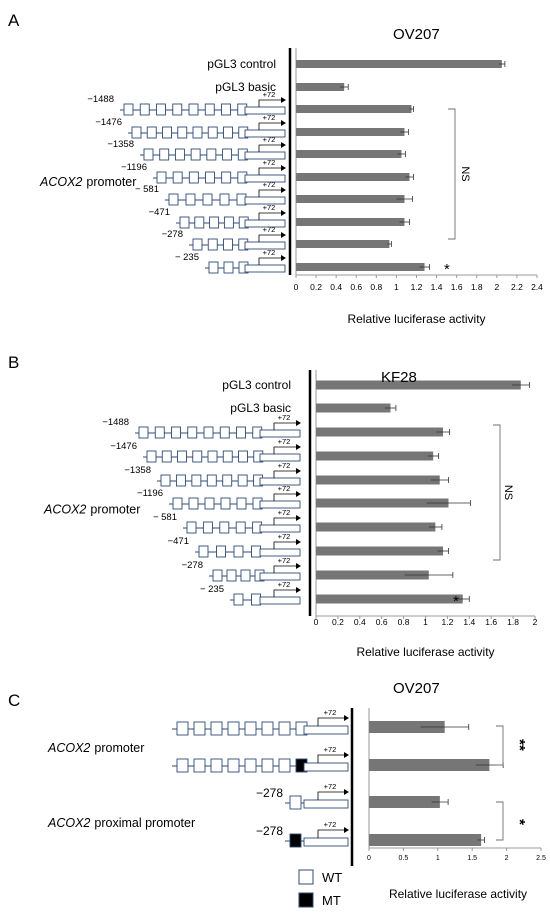  Describe the element at coordinates (123, 446) in the screenshot. I see `construct-start-label: −1476` at that location.